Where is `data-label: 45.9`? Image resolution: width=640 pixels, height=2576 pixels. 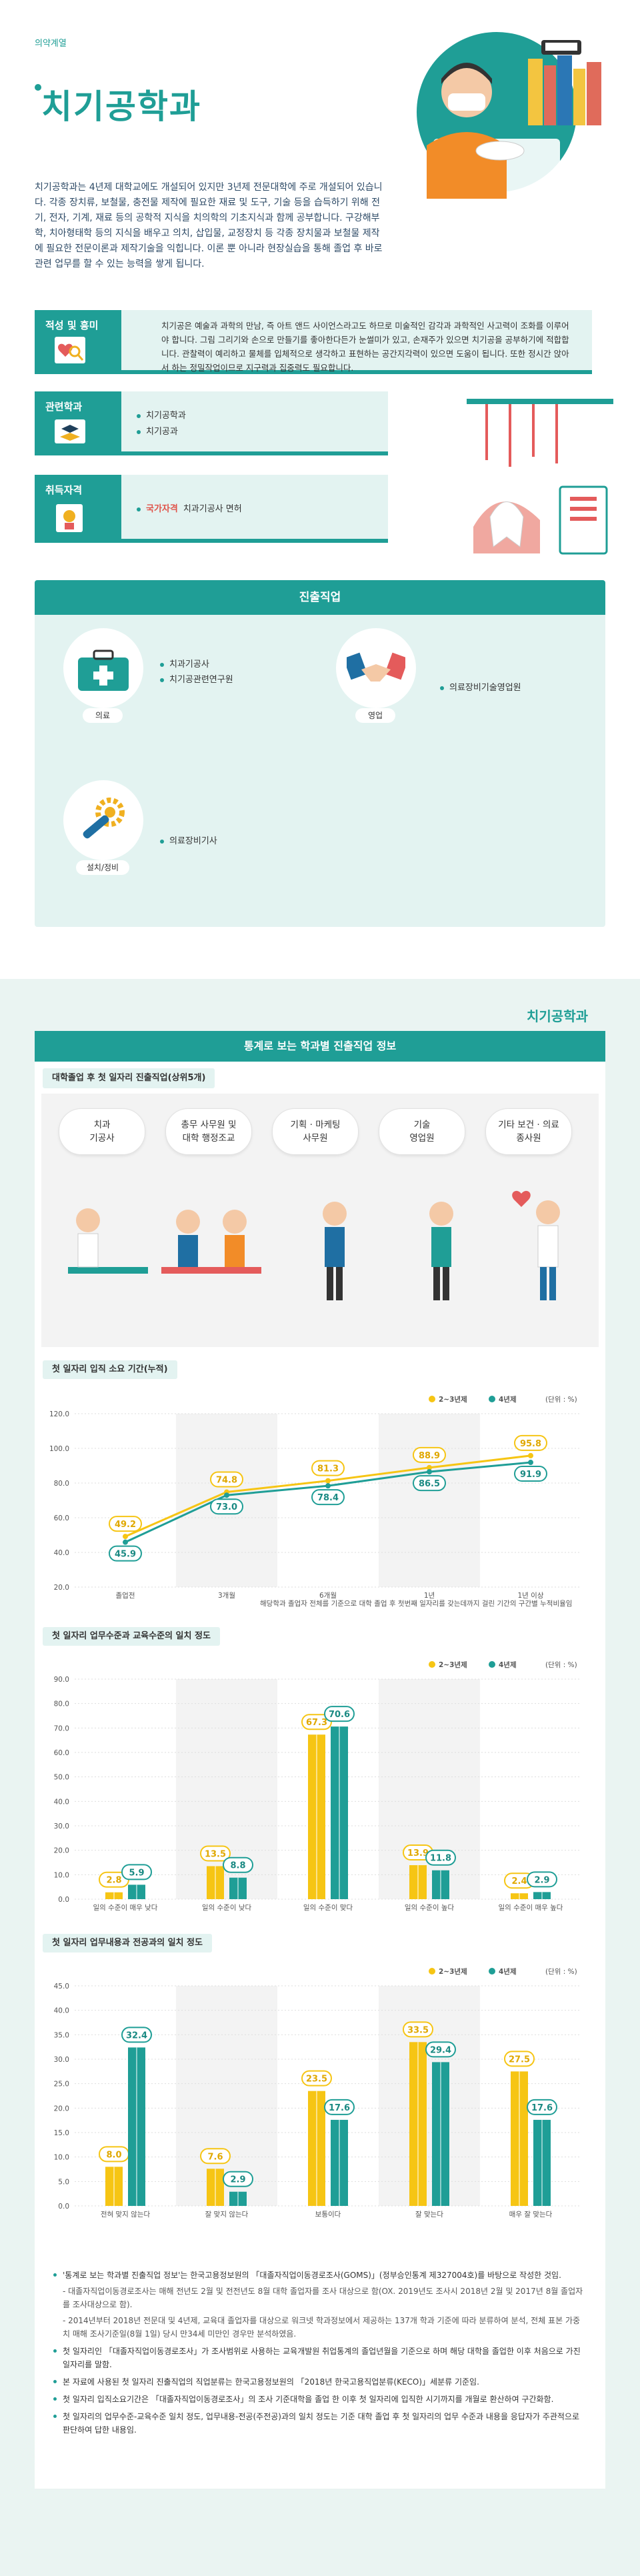 data-label: 45.9 is located at coordinates (125, 1555).